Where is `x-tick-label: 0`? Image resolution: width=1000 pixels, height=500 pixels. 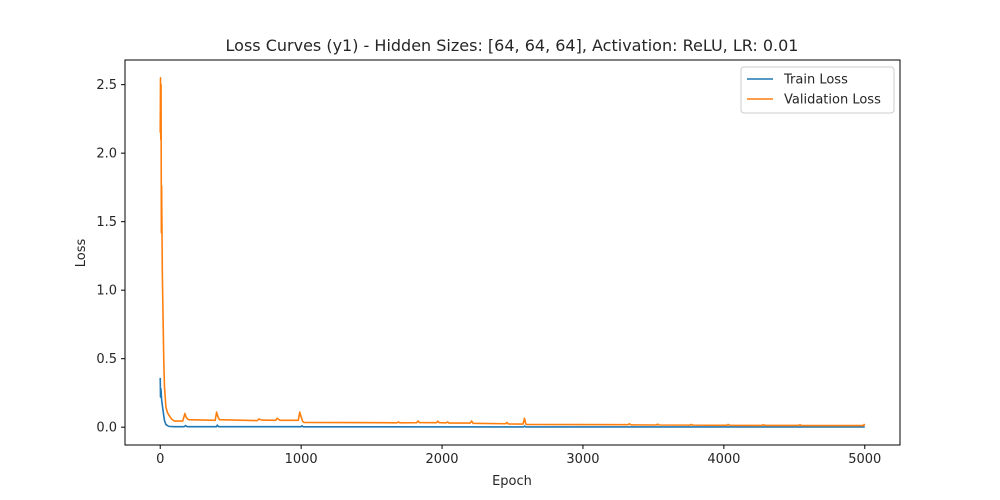
x-tick-label: 0 is located at coordinates (160, 459).